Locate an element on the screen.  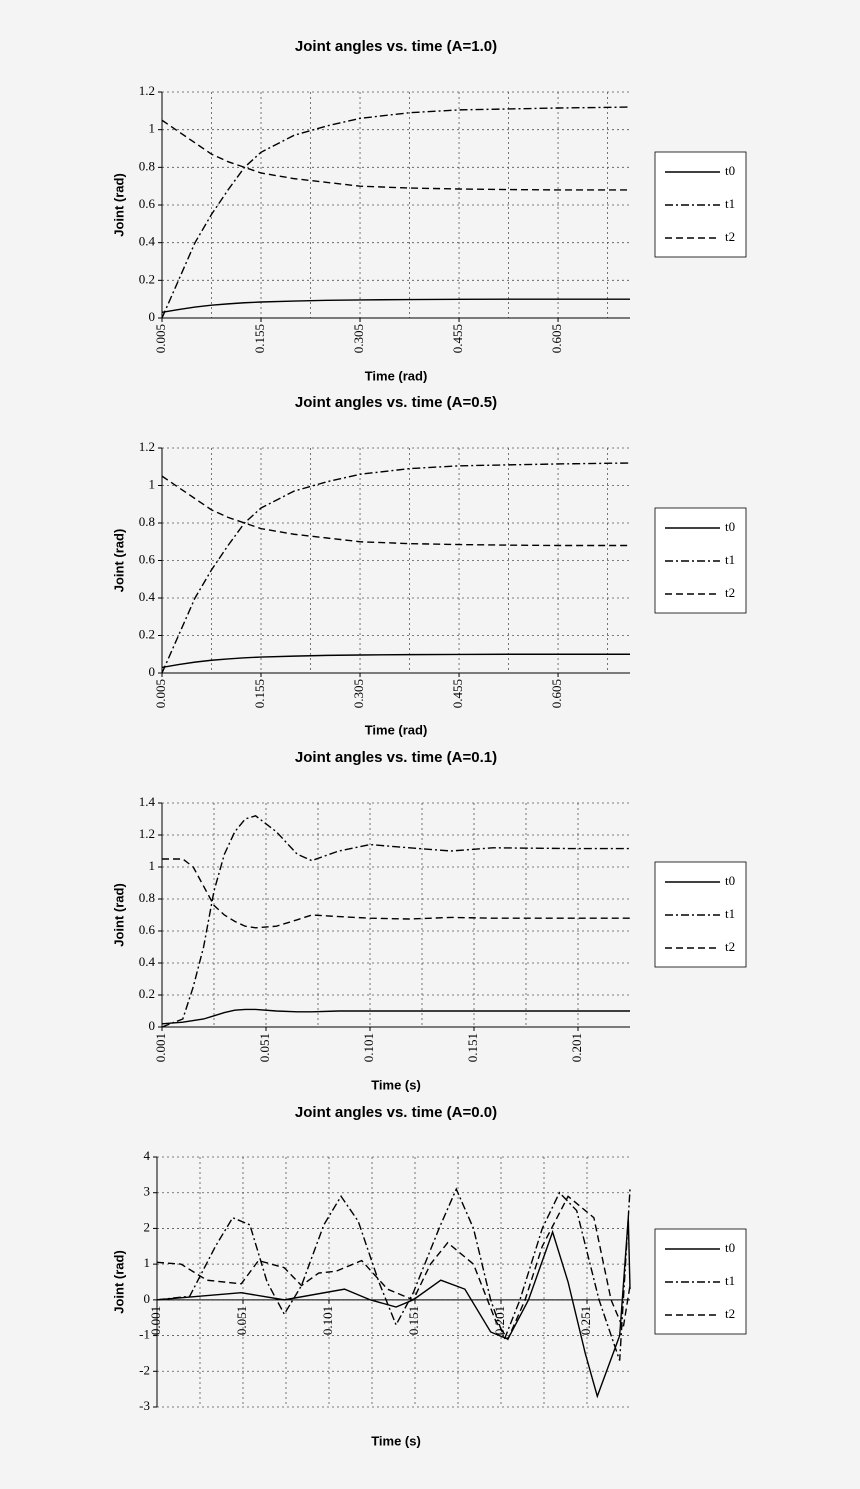
chart-title: Joint angles vs. time (A=0.1) is located at coordinates (396, 757).